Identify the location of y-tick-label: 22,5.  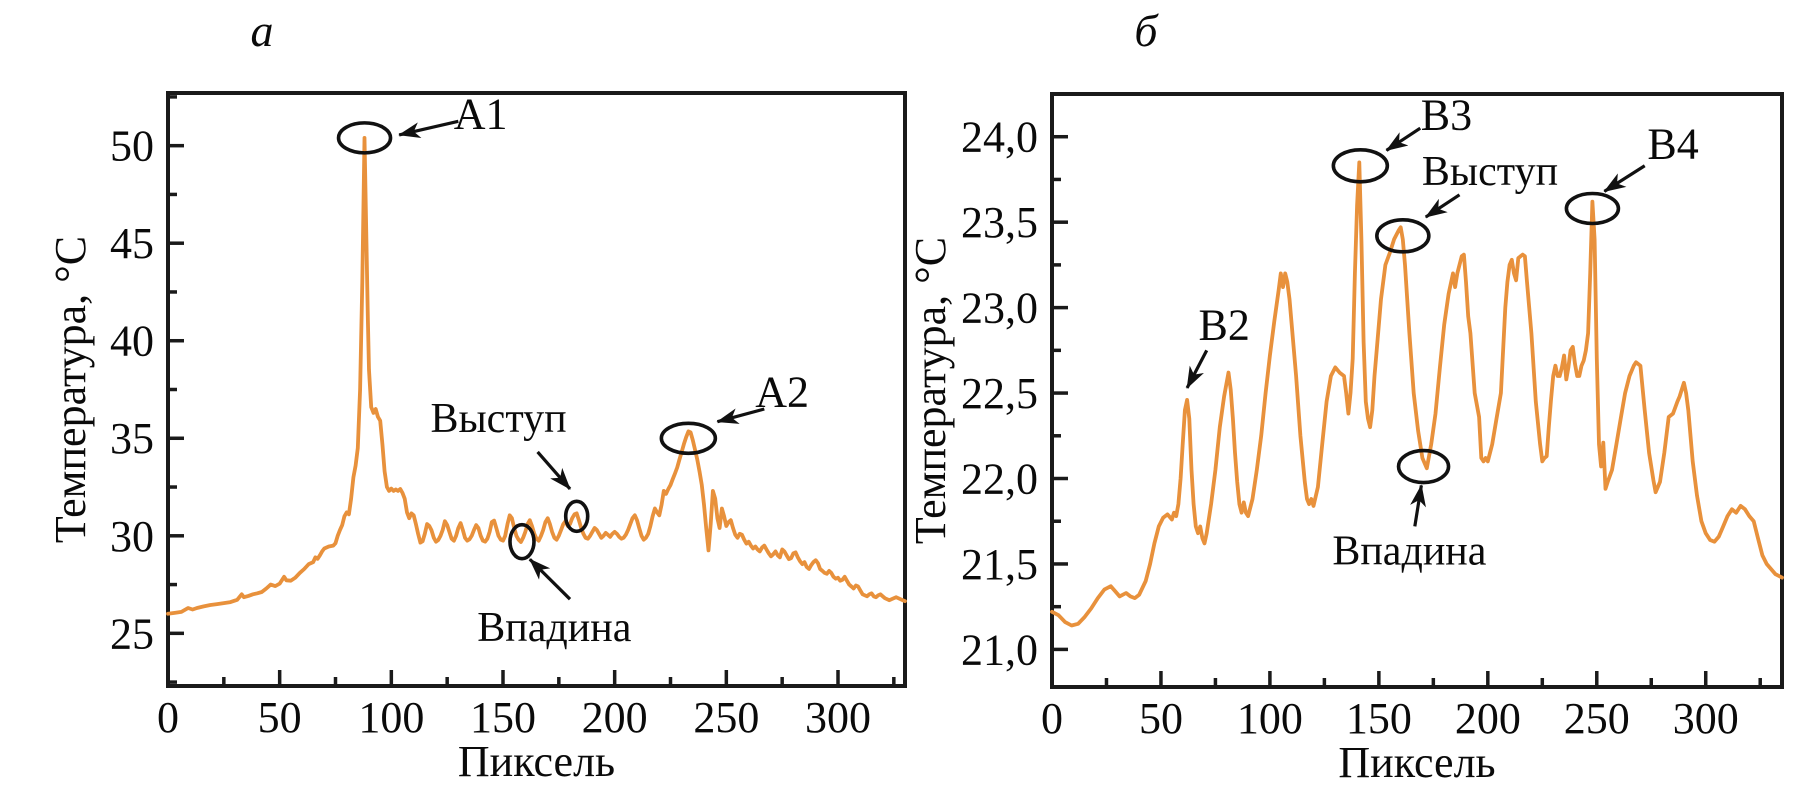
(999, 393).